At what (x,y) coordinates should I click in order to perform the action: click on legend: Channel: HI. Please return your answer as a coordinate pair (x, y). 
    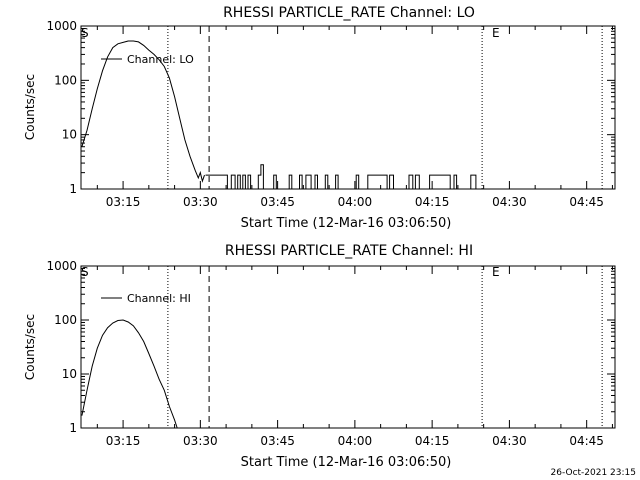
    Looking at the image, I should click on (146, 298).